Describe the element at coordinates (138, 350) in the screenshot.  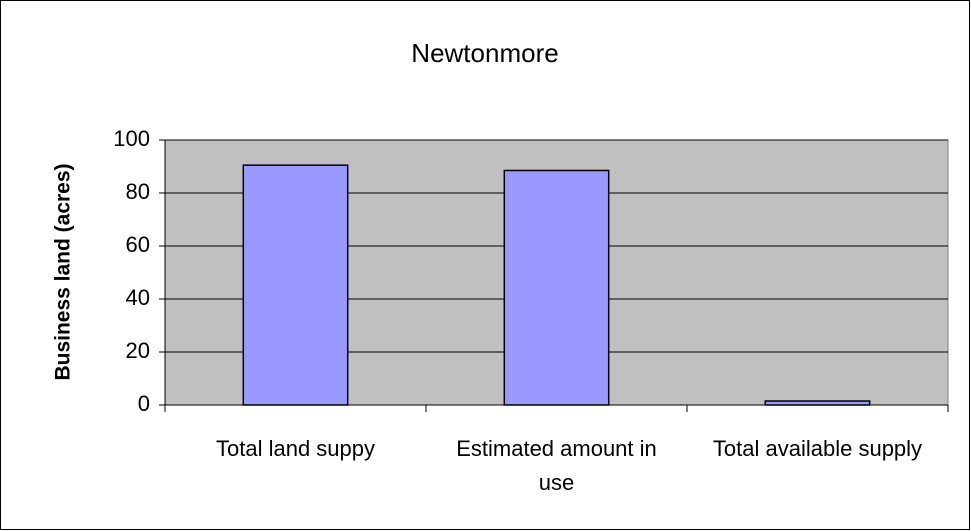
I see `y-tick-label: 20` at that location.